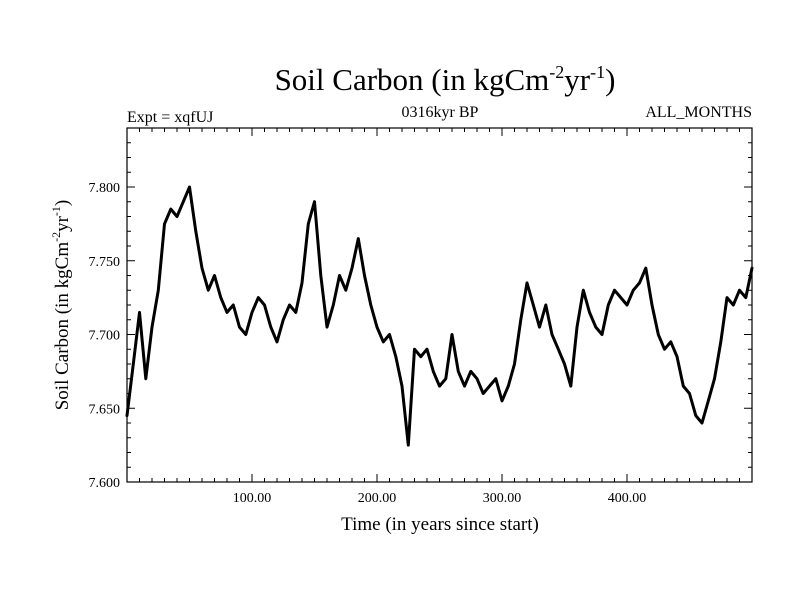 The image size is (800, 600). I want to click on y-tick-label: 7.750, so click(105, 262).